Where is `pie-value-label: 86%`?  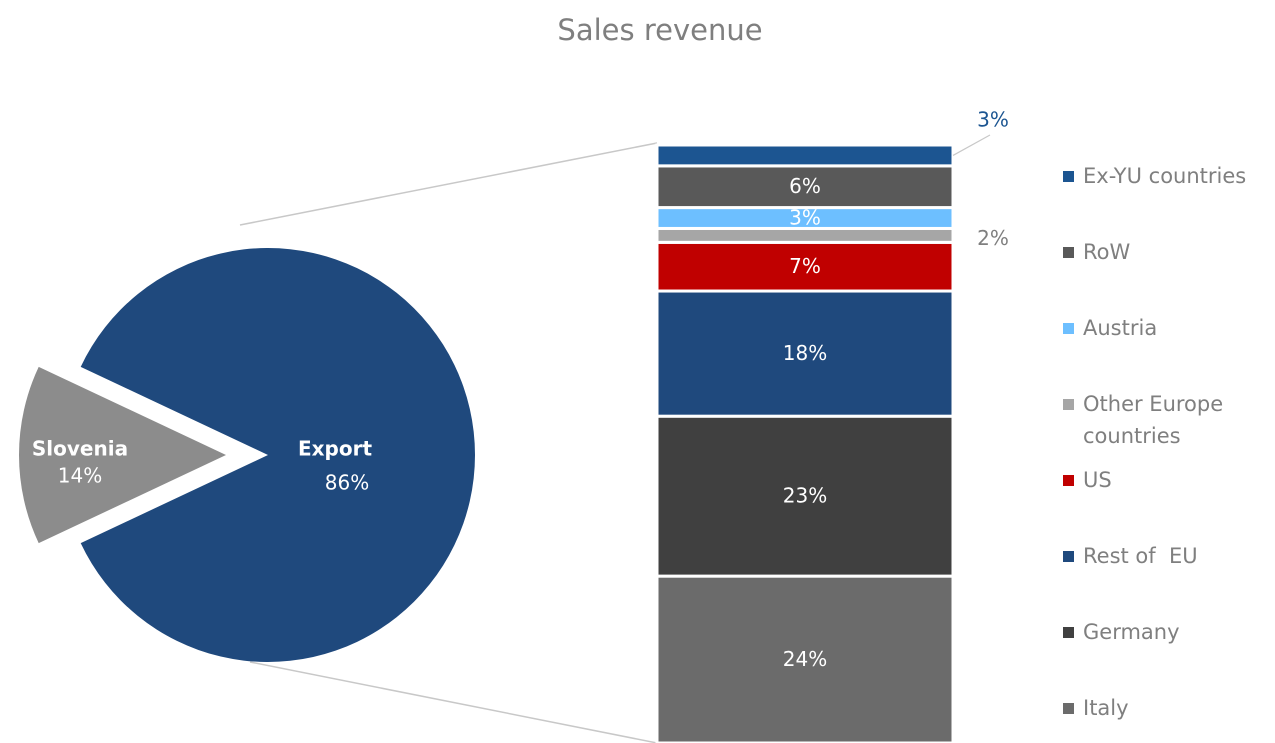
pie-value-label: 86% is located at coordinates (347, 483).